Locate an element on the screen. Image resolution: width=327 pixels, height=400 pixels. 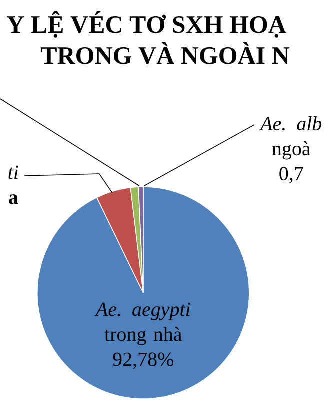
chart-title: Y LỆ VÉC TƠ SXH HOẠ is located at coordinates (146, 24).